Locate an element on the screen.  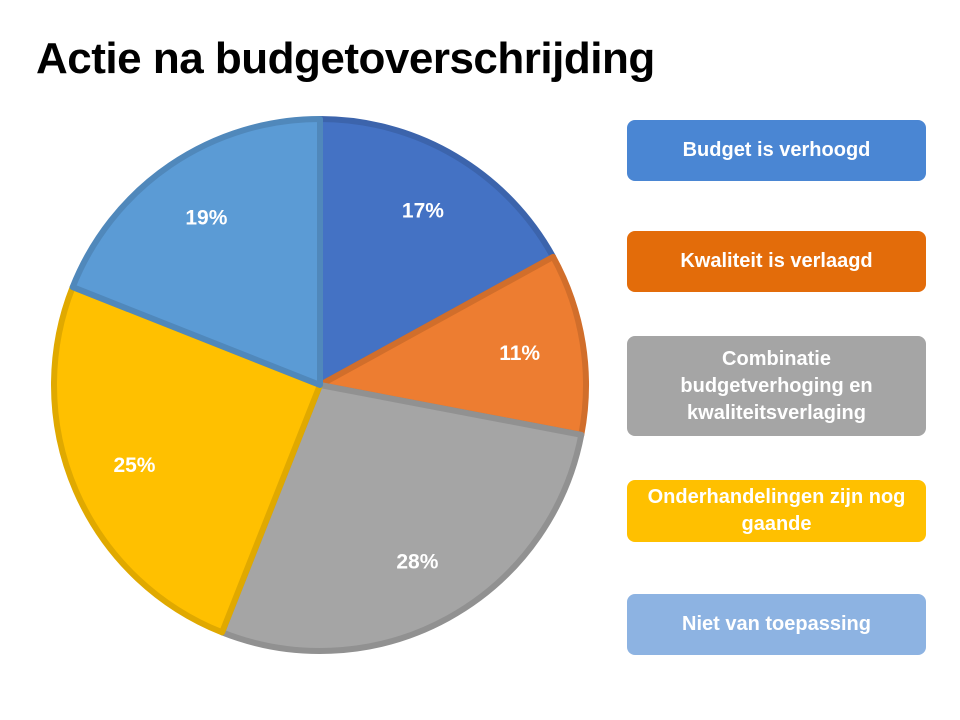
pie-slice-budget-verhoogd is located at coordinates (437, 252).